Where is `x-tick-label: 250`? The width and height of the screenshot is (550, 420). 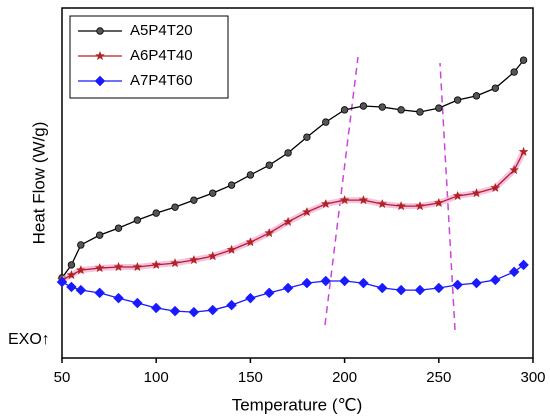 x-tick-label: 250 is located at coordinates (438, 377).